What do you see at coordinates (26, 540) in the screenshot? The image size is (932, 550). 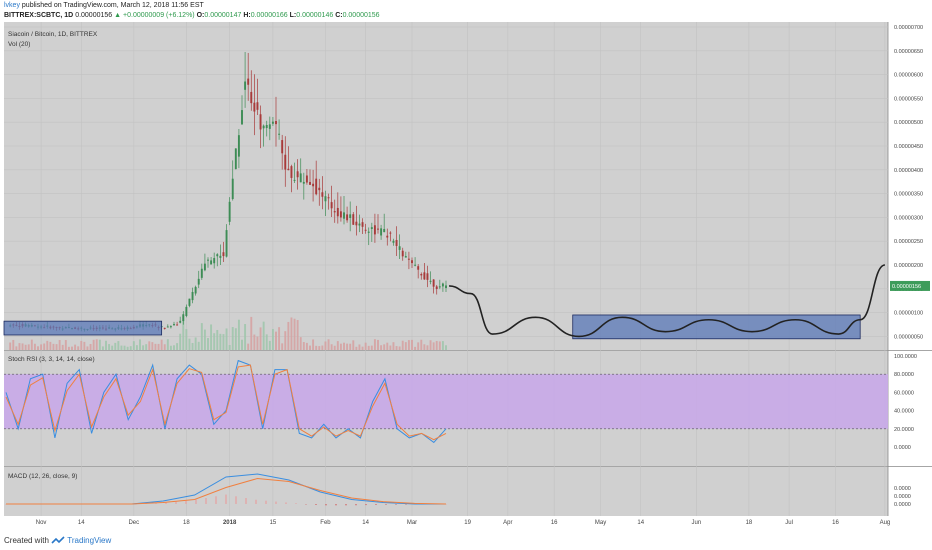 I see `created-with-text: Created with` at bounding box center [26, 540].